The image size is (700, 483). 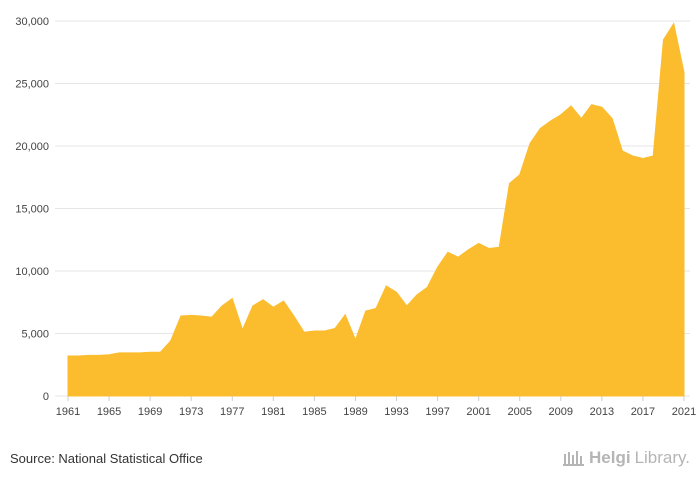 I want to click on x-tick-label: 2001, so click(x=478, y=412).